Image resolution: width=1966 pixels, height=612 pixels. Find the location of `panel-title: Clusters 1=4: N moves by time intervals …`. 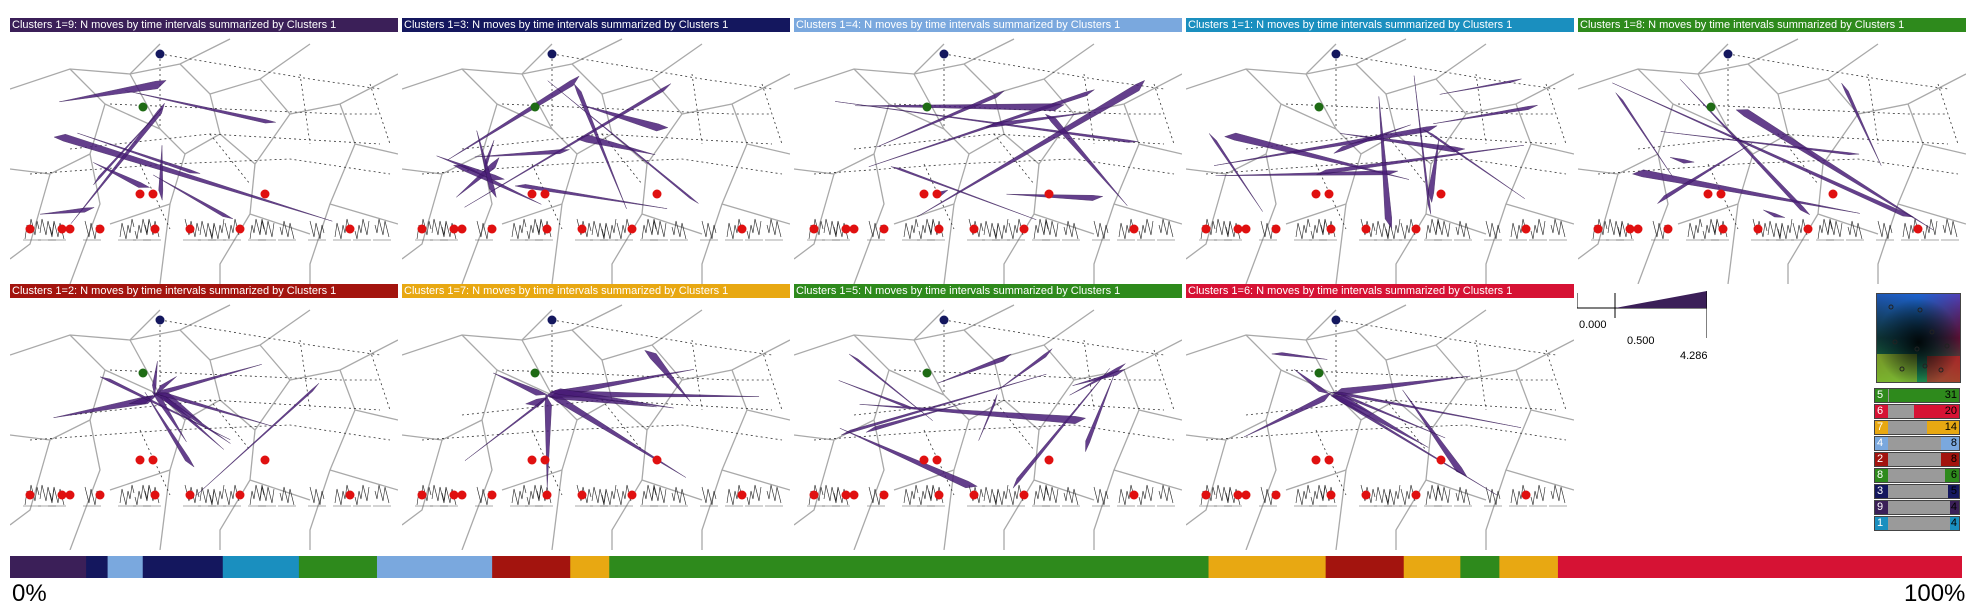

panel-title: Clusters 1=4: N moves by time intervals … is located at coordinates (988, 25).